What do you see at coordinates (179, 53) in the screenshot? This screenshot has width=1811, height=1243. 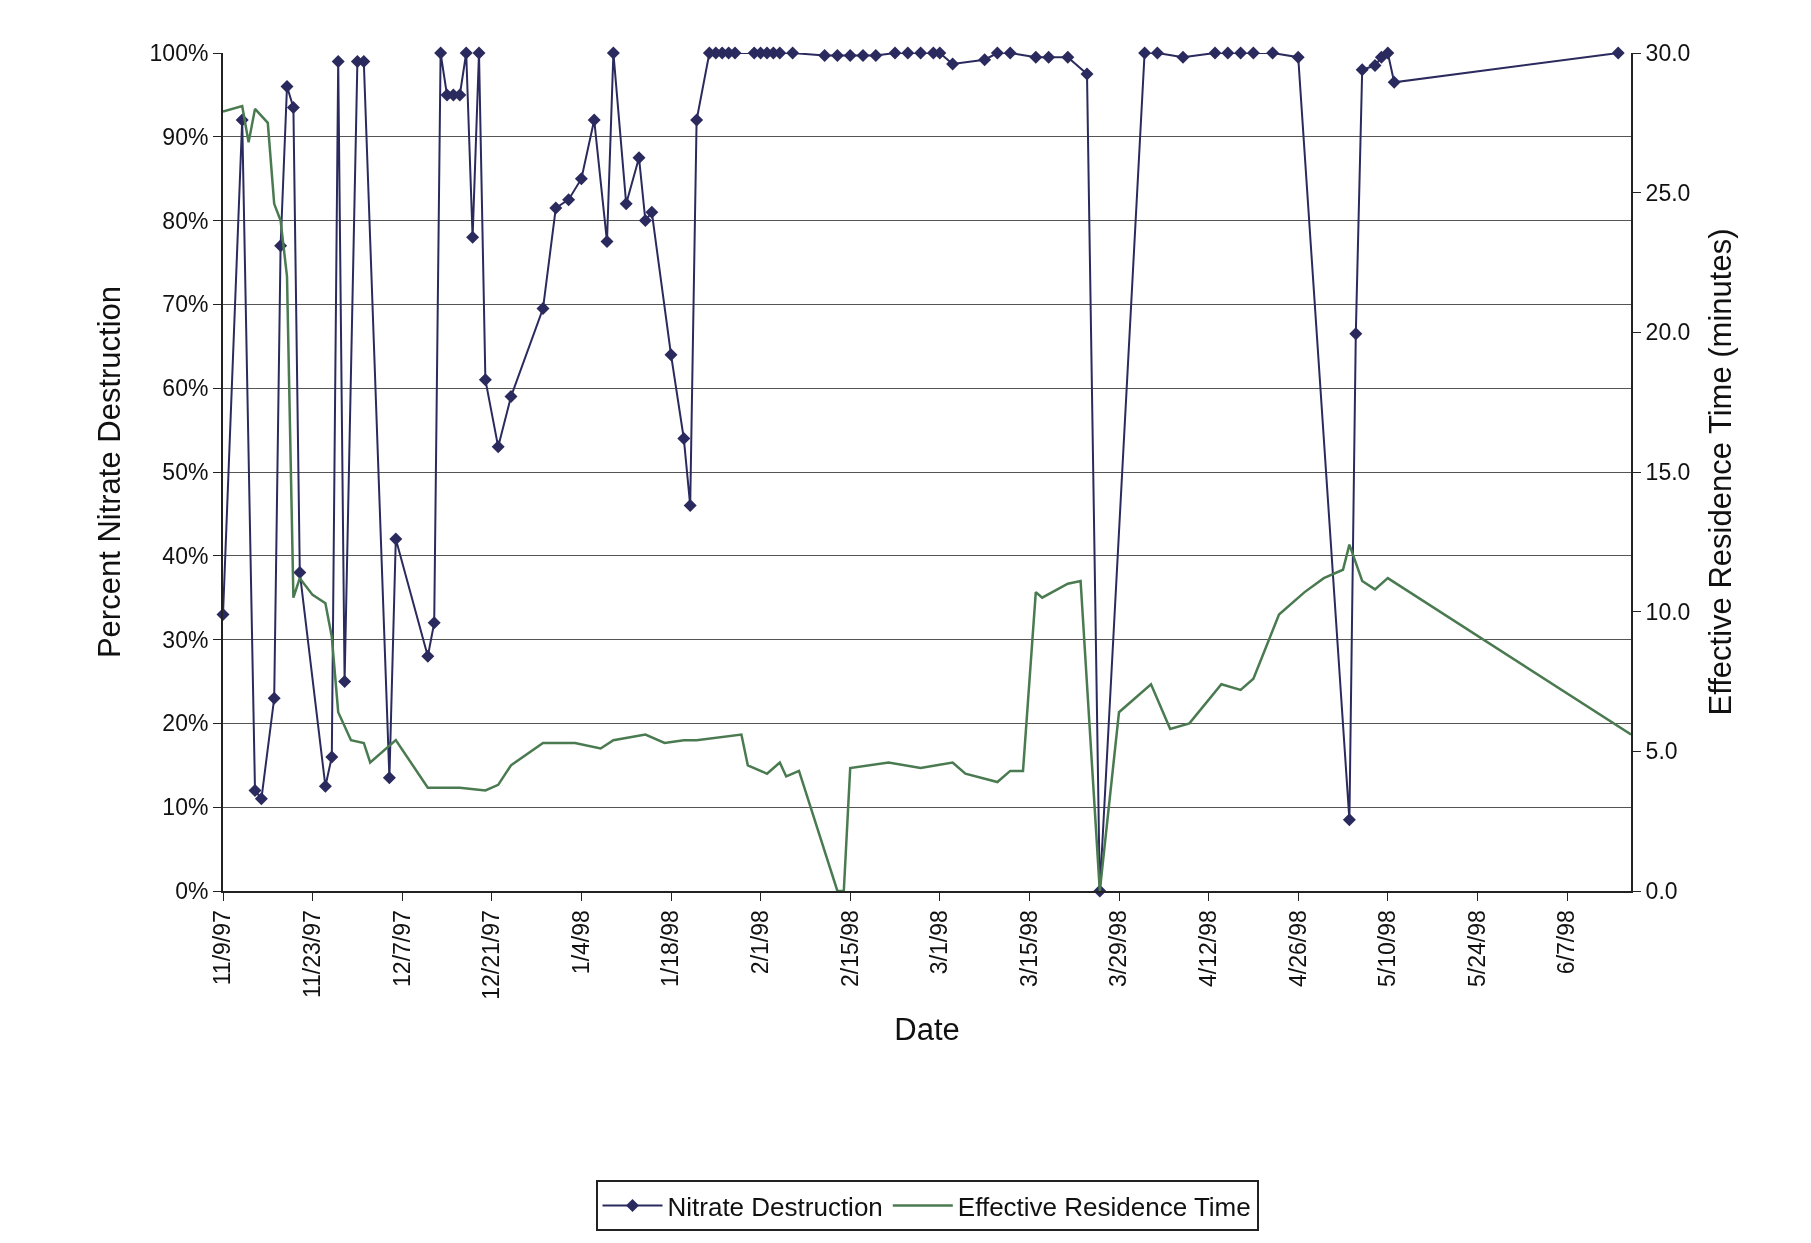 I see `y-tick-label: 100%` at bounding box center [179, 53].